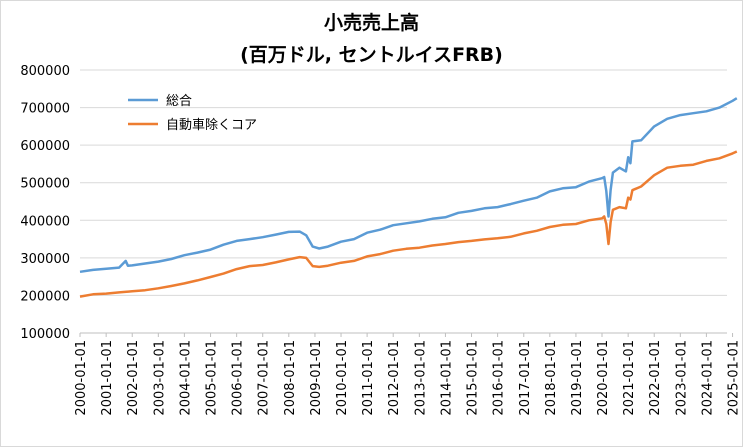 This screenshot has height=447, width=743. Describe the element at coordinates (107, 378) in the screenshot. I see `x-tick-label: 2001-01-01` at that location.